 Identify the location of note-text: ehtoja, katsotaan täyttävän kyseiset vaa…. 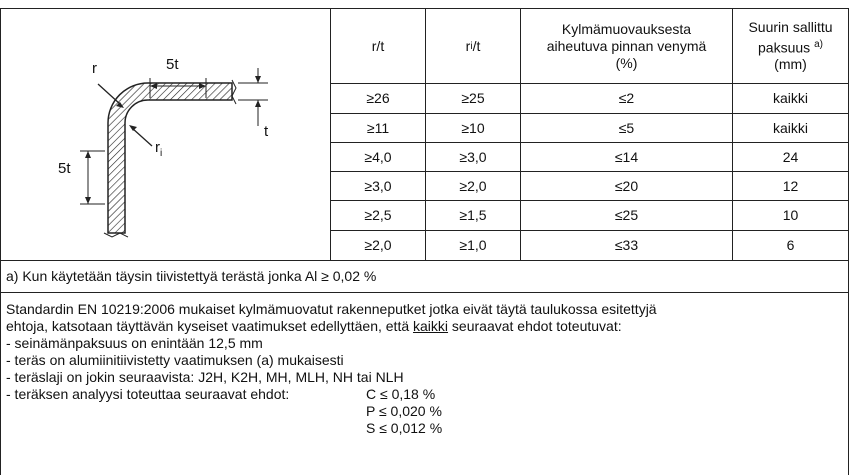
(210, 326).